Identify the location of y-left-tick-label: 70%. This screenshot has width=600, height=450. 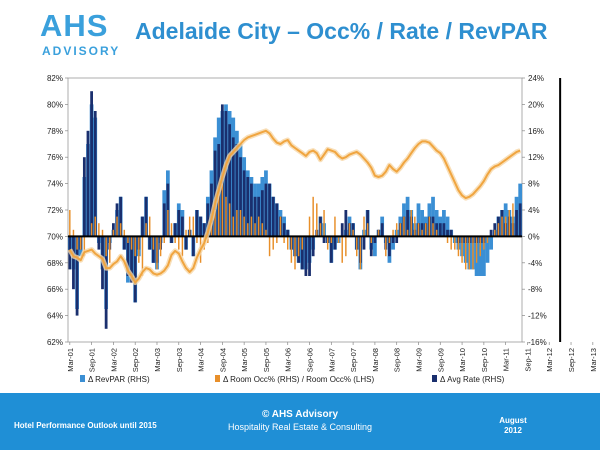
(55, 236).